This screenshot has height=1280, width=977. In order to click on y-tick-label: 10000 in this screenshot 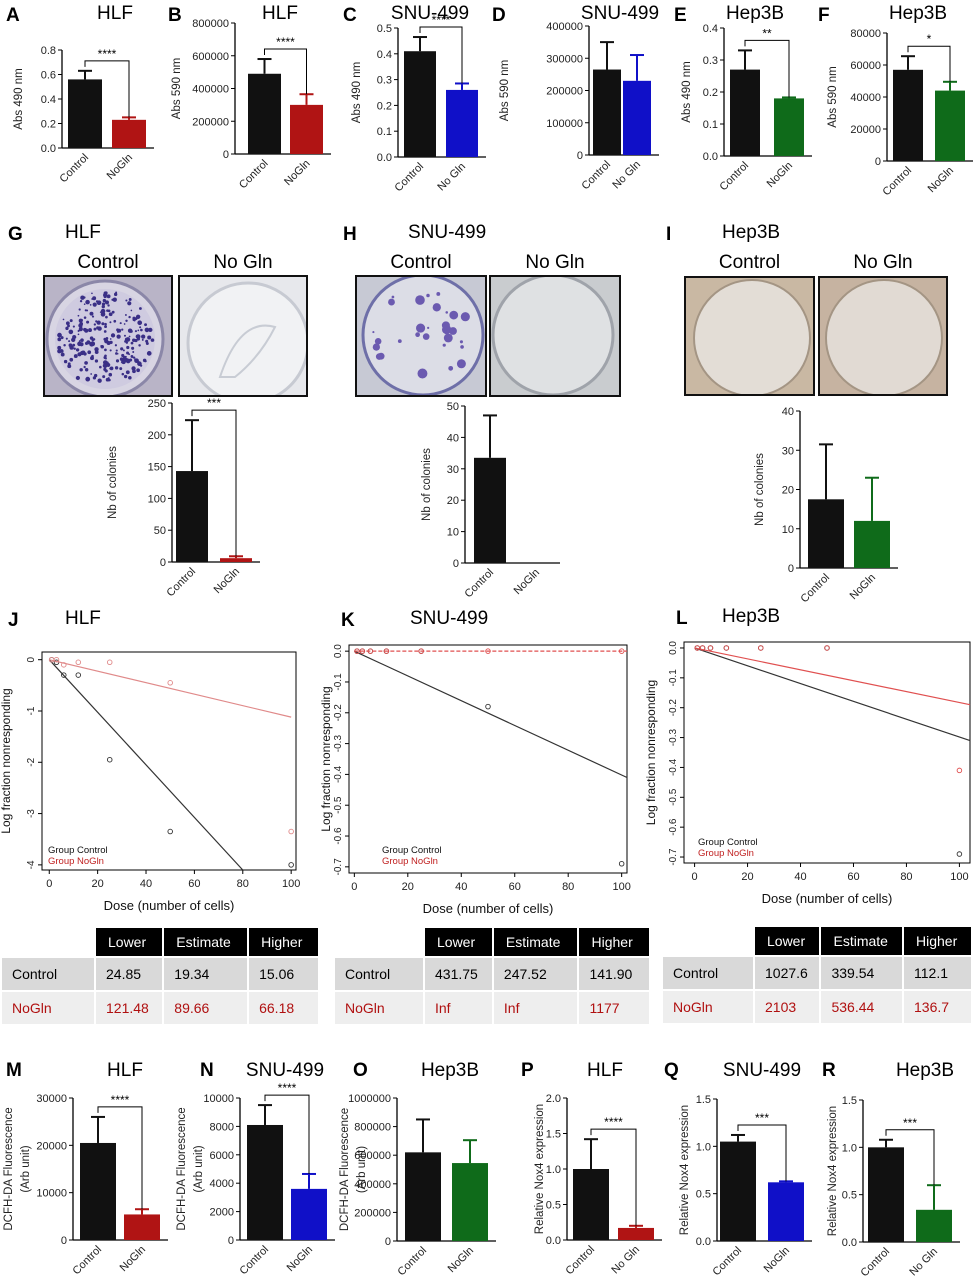, I will do `click(218, 1099)`.